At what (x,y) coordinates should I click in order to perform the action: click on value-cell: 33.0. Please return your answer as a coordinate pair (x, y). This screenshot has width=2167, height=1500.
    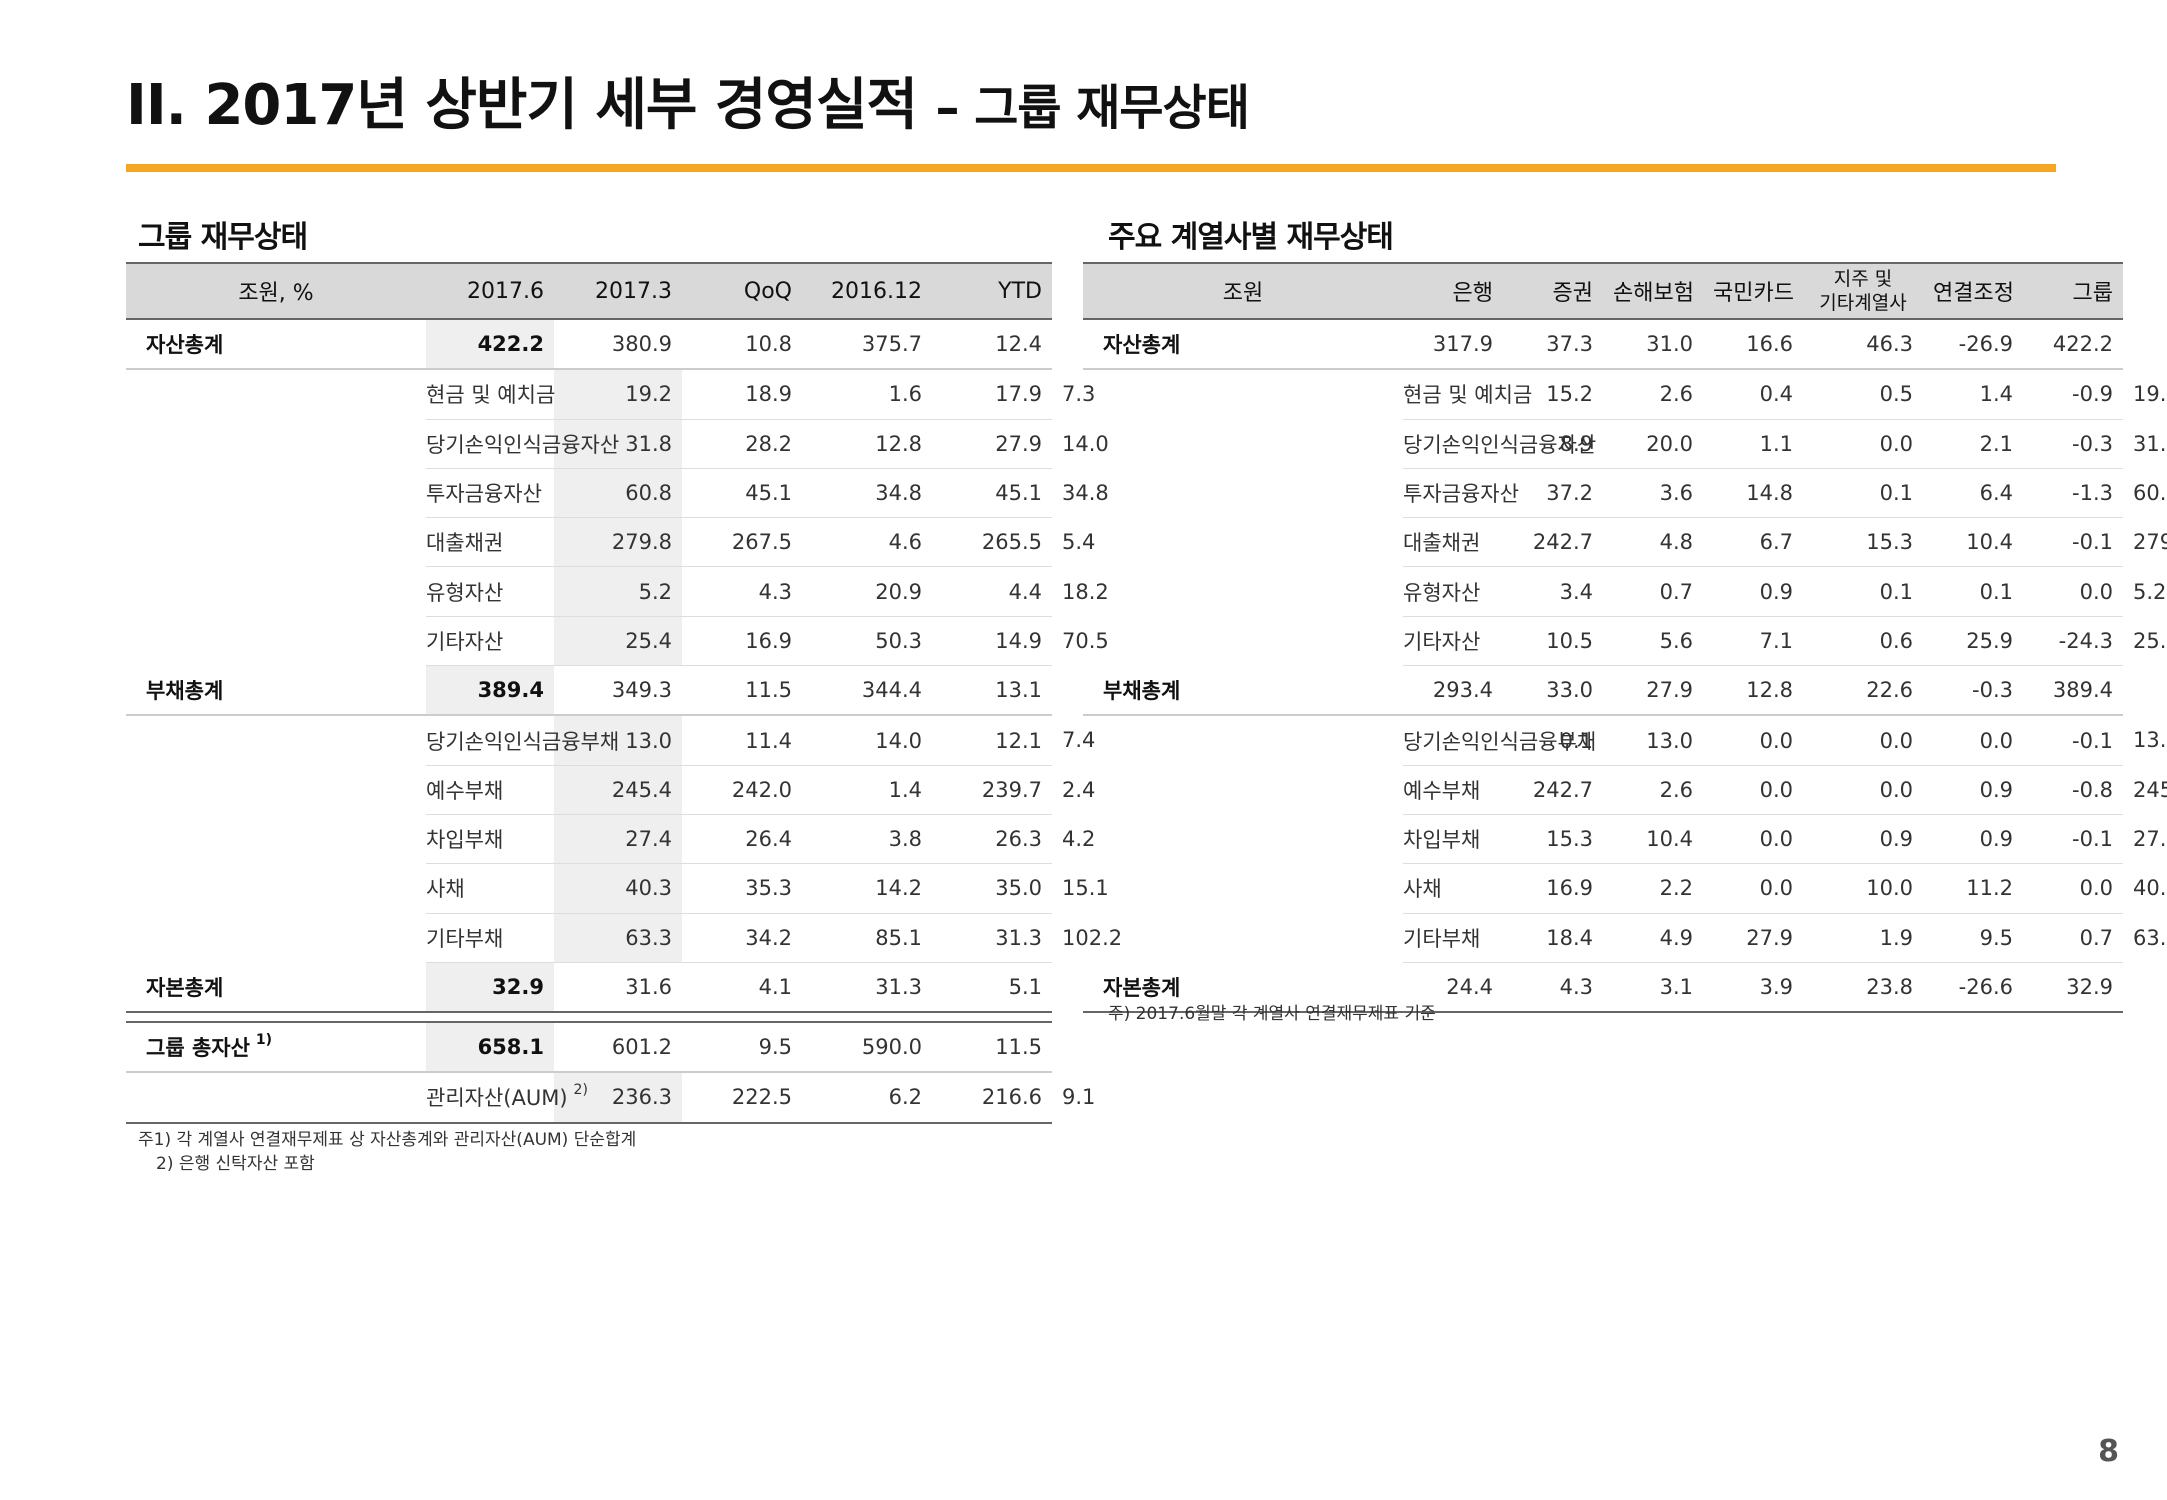
    Looking at the image, I should click on (1553, 691).